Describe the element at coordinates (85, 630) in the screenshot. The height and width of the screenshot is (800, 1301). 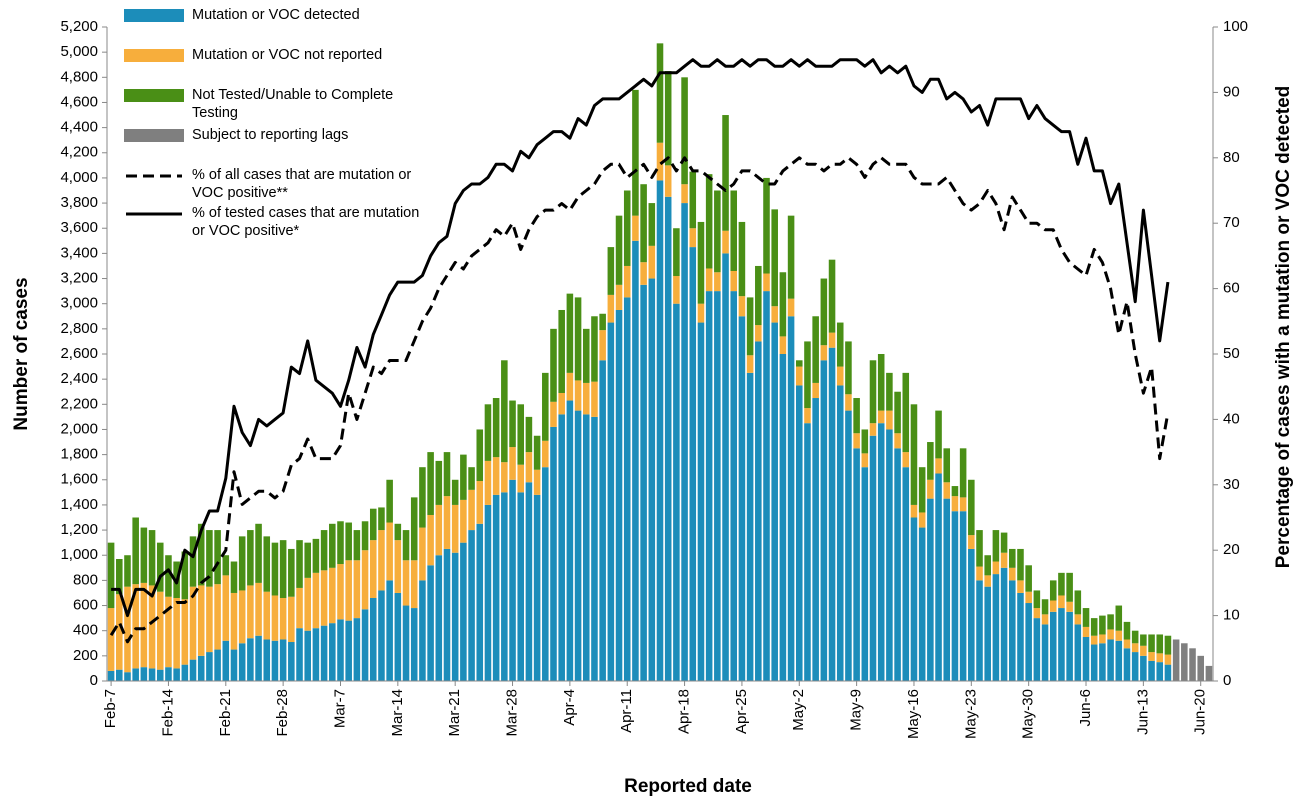
I see `y-tick-label: 400` at that location.